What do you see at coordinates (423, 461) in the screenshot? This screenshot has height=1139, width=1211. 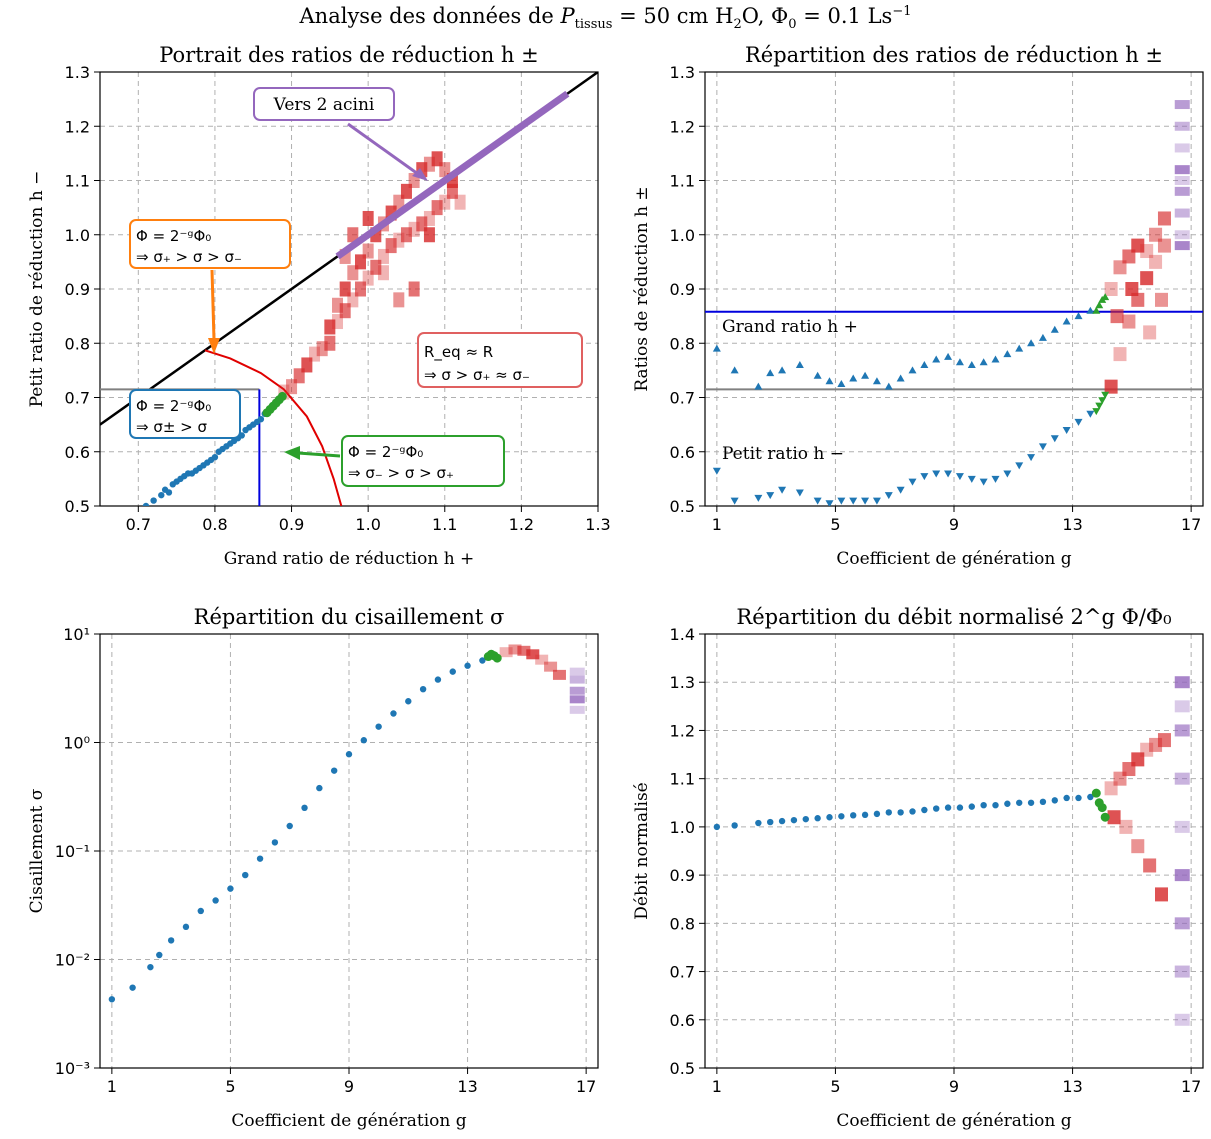 I see `annotation-box-green` at bounding box center [423, 461].